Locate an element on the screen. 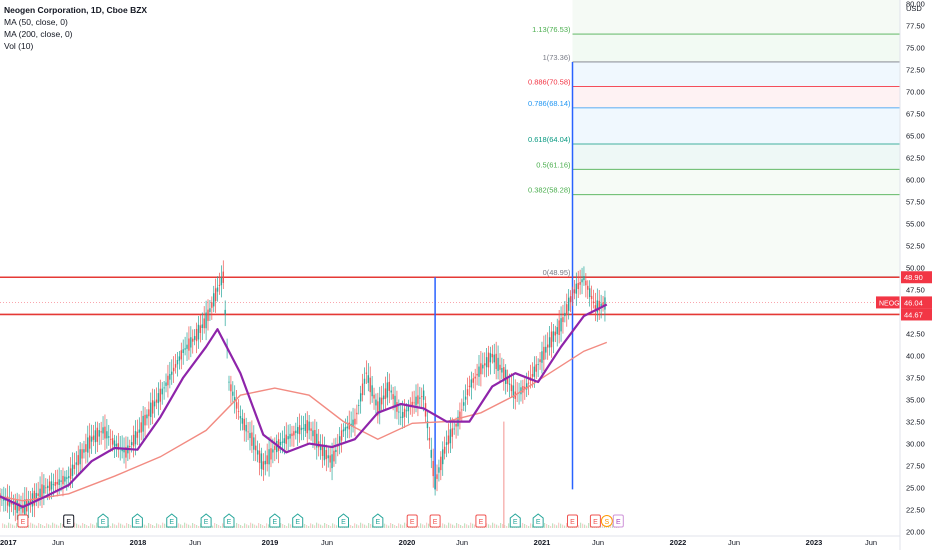 This screenshot has width=932, height=550. fib-level-label: 1.13(76.53) is located at coordinates (551, 29).